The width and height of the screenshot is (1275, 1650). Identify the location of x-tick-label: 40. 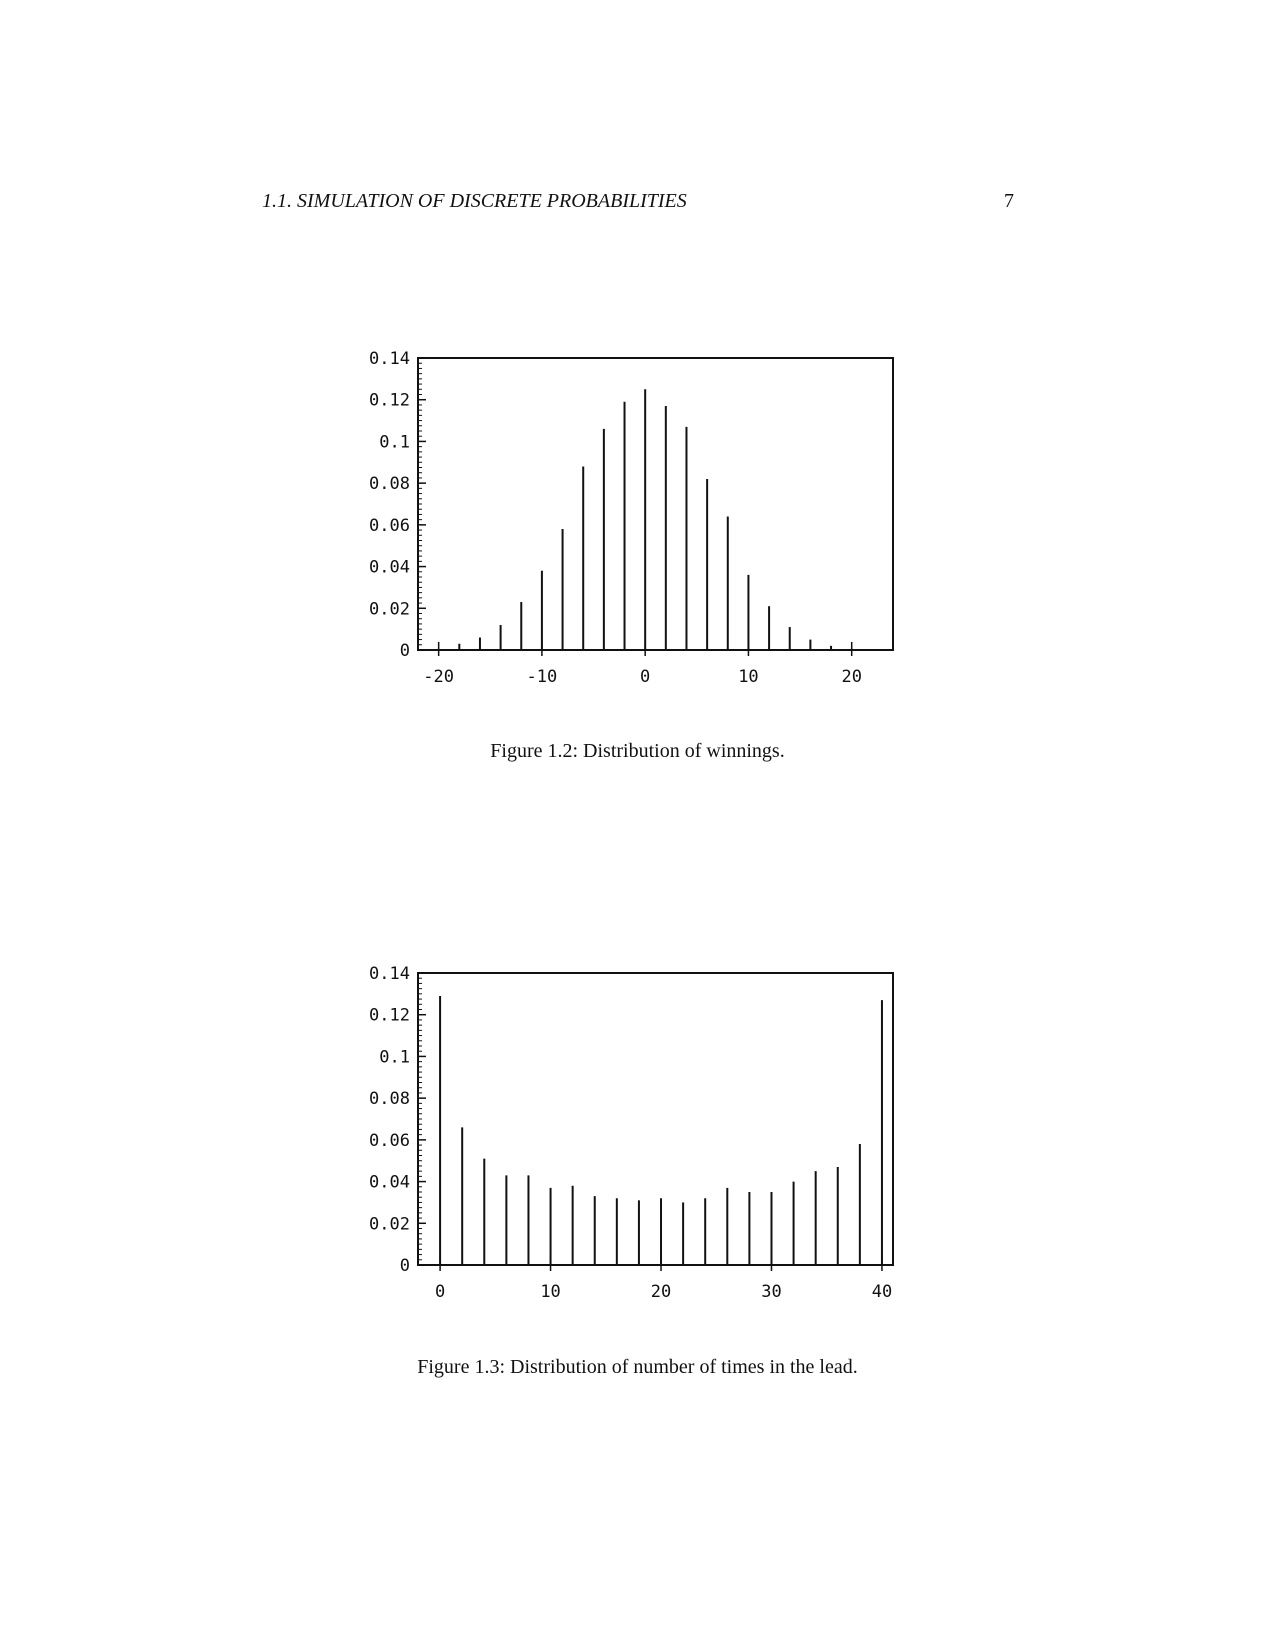
(882, 1292).